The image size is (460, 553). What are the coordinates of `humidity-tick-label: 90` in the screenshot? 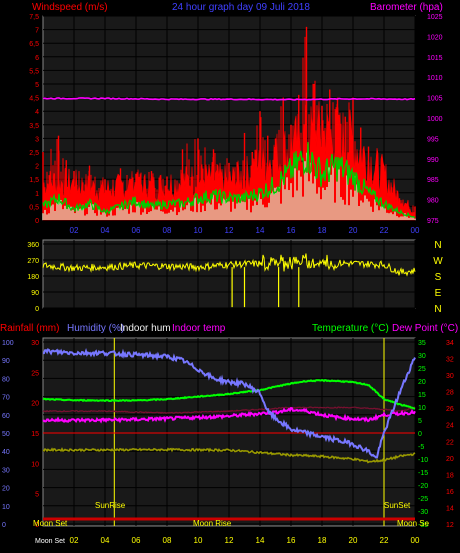 It's located at (6, 361).